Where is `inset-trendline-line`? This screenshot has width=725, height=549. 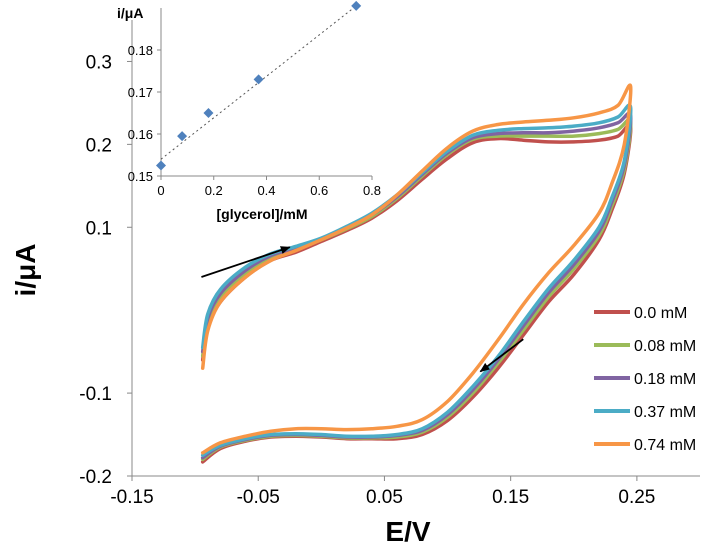
inset-trendline-line is located at coordinates (258, 82).